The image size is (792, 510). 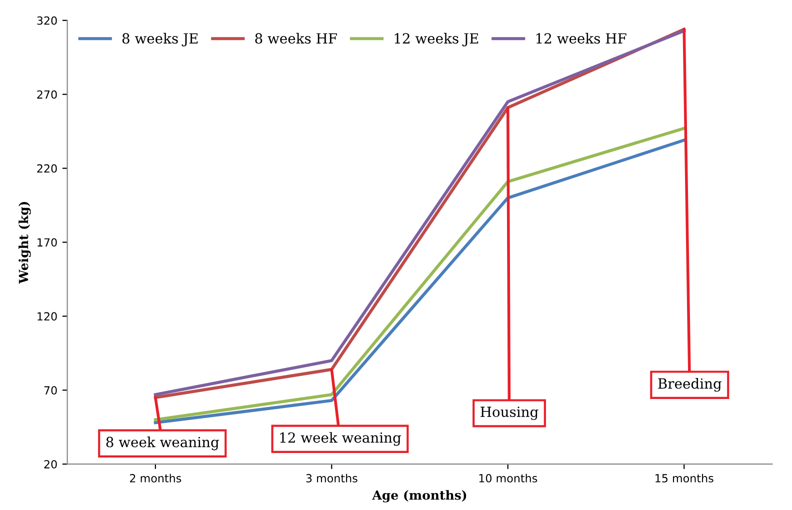 I want to click on annotation: Housing, so click(x=509, y=413).